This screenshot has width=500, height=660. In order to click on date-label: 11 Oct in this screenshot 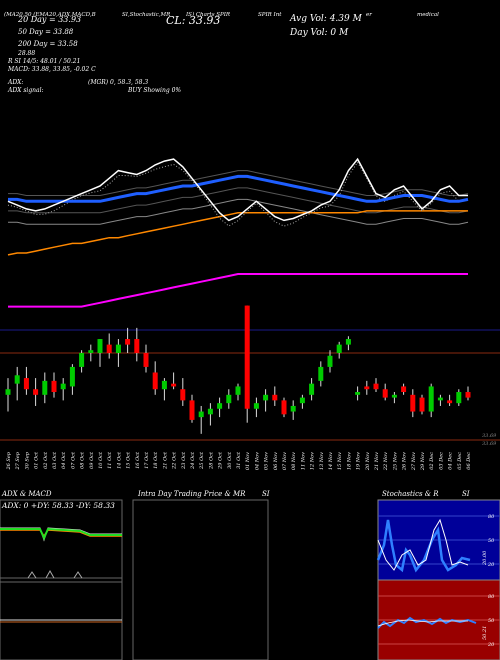, I will do `click(110, 460)`.